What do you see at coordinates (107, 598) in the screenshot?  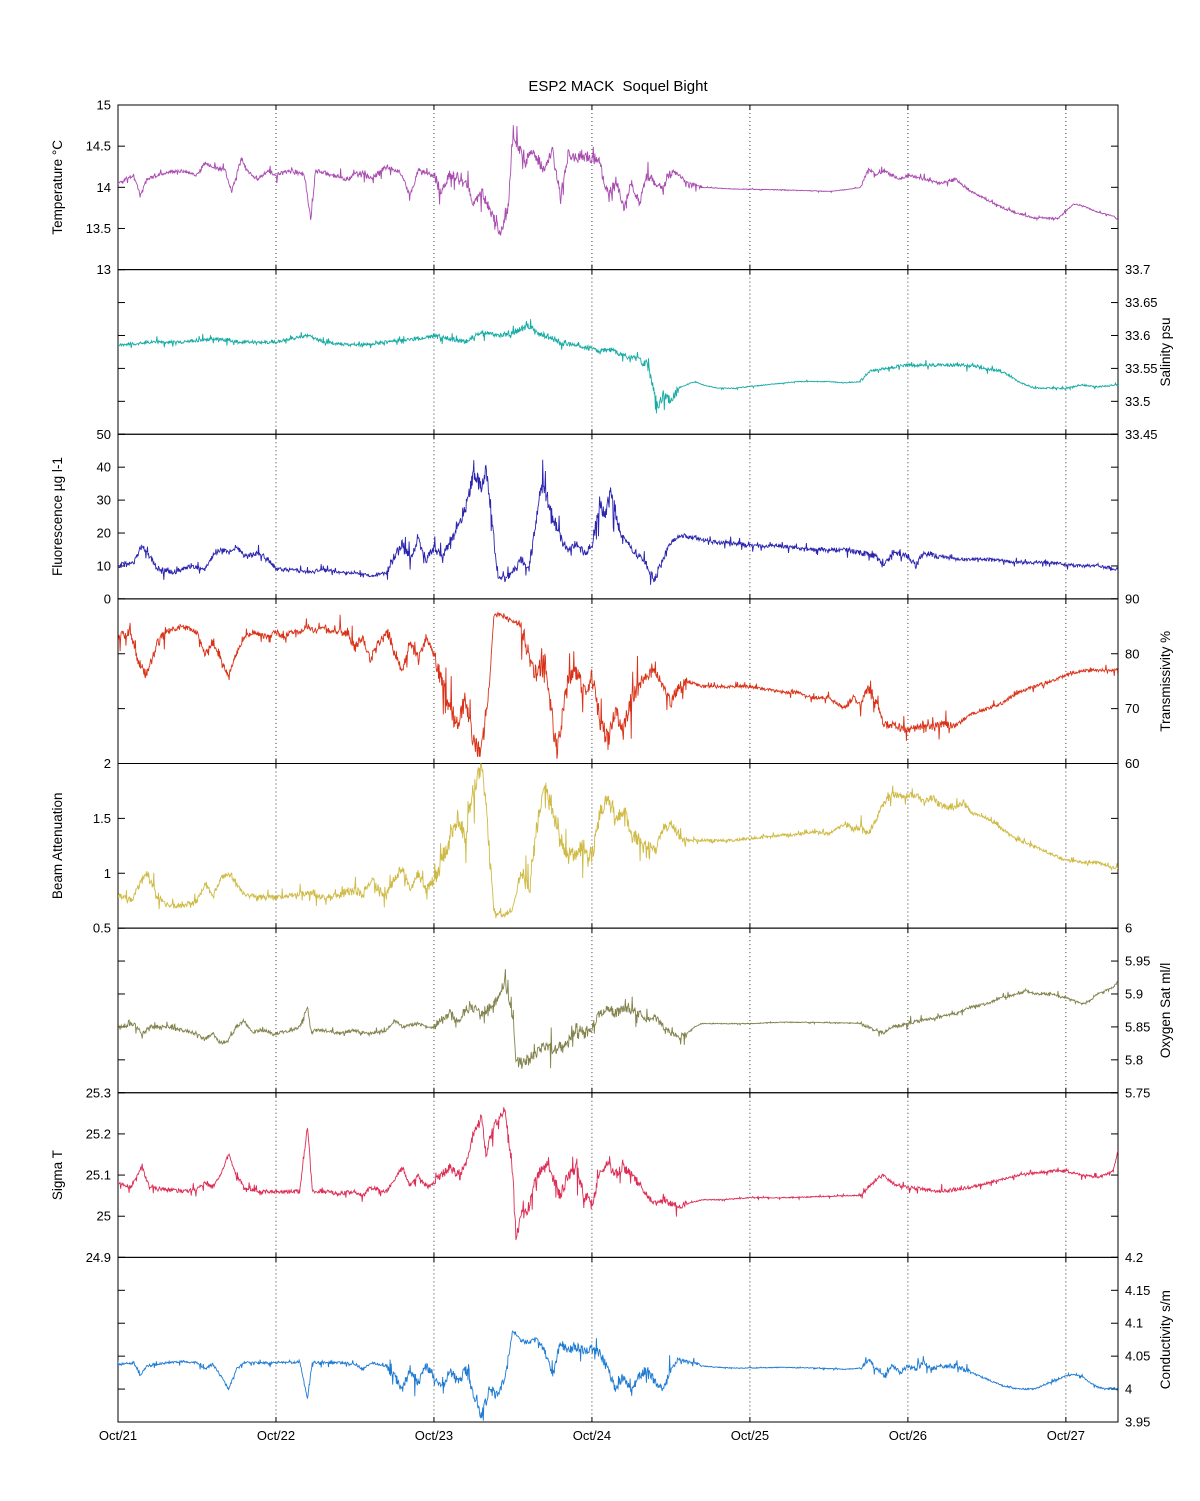 I see `y-tick-label: 0` at bounding box center [107, 598].